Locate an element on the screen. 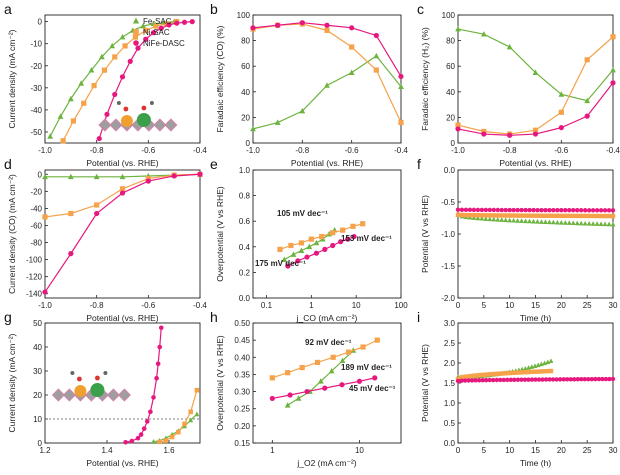 The image size is (620, 475). y-tick-label: 0 is located at coordinates (453, 143).